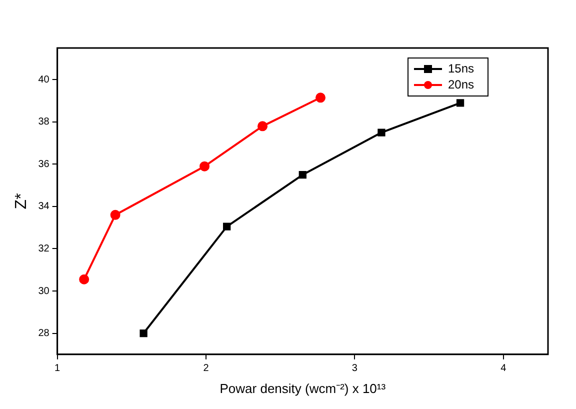 This screenshot has height=409, width=576. Describe the element at coordinates (461, 68) in the screenshot. I see `legend-label: 15ns` at that location.